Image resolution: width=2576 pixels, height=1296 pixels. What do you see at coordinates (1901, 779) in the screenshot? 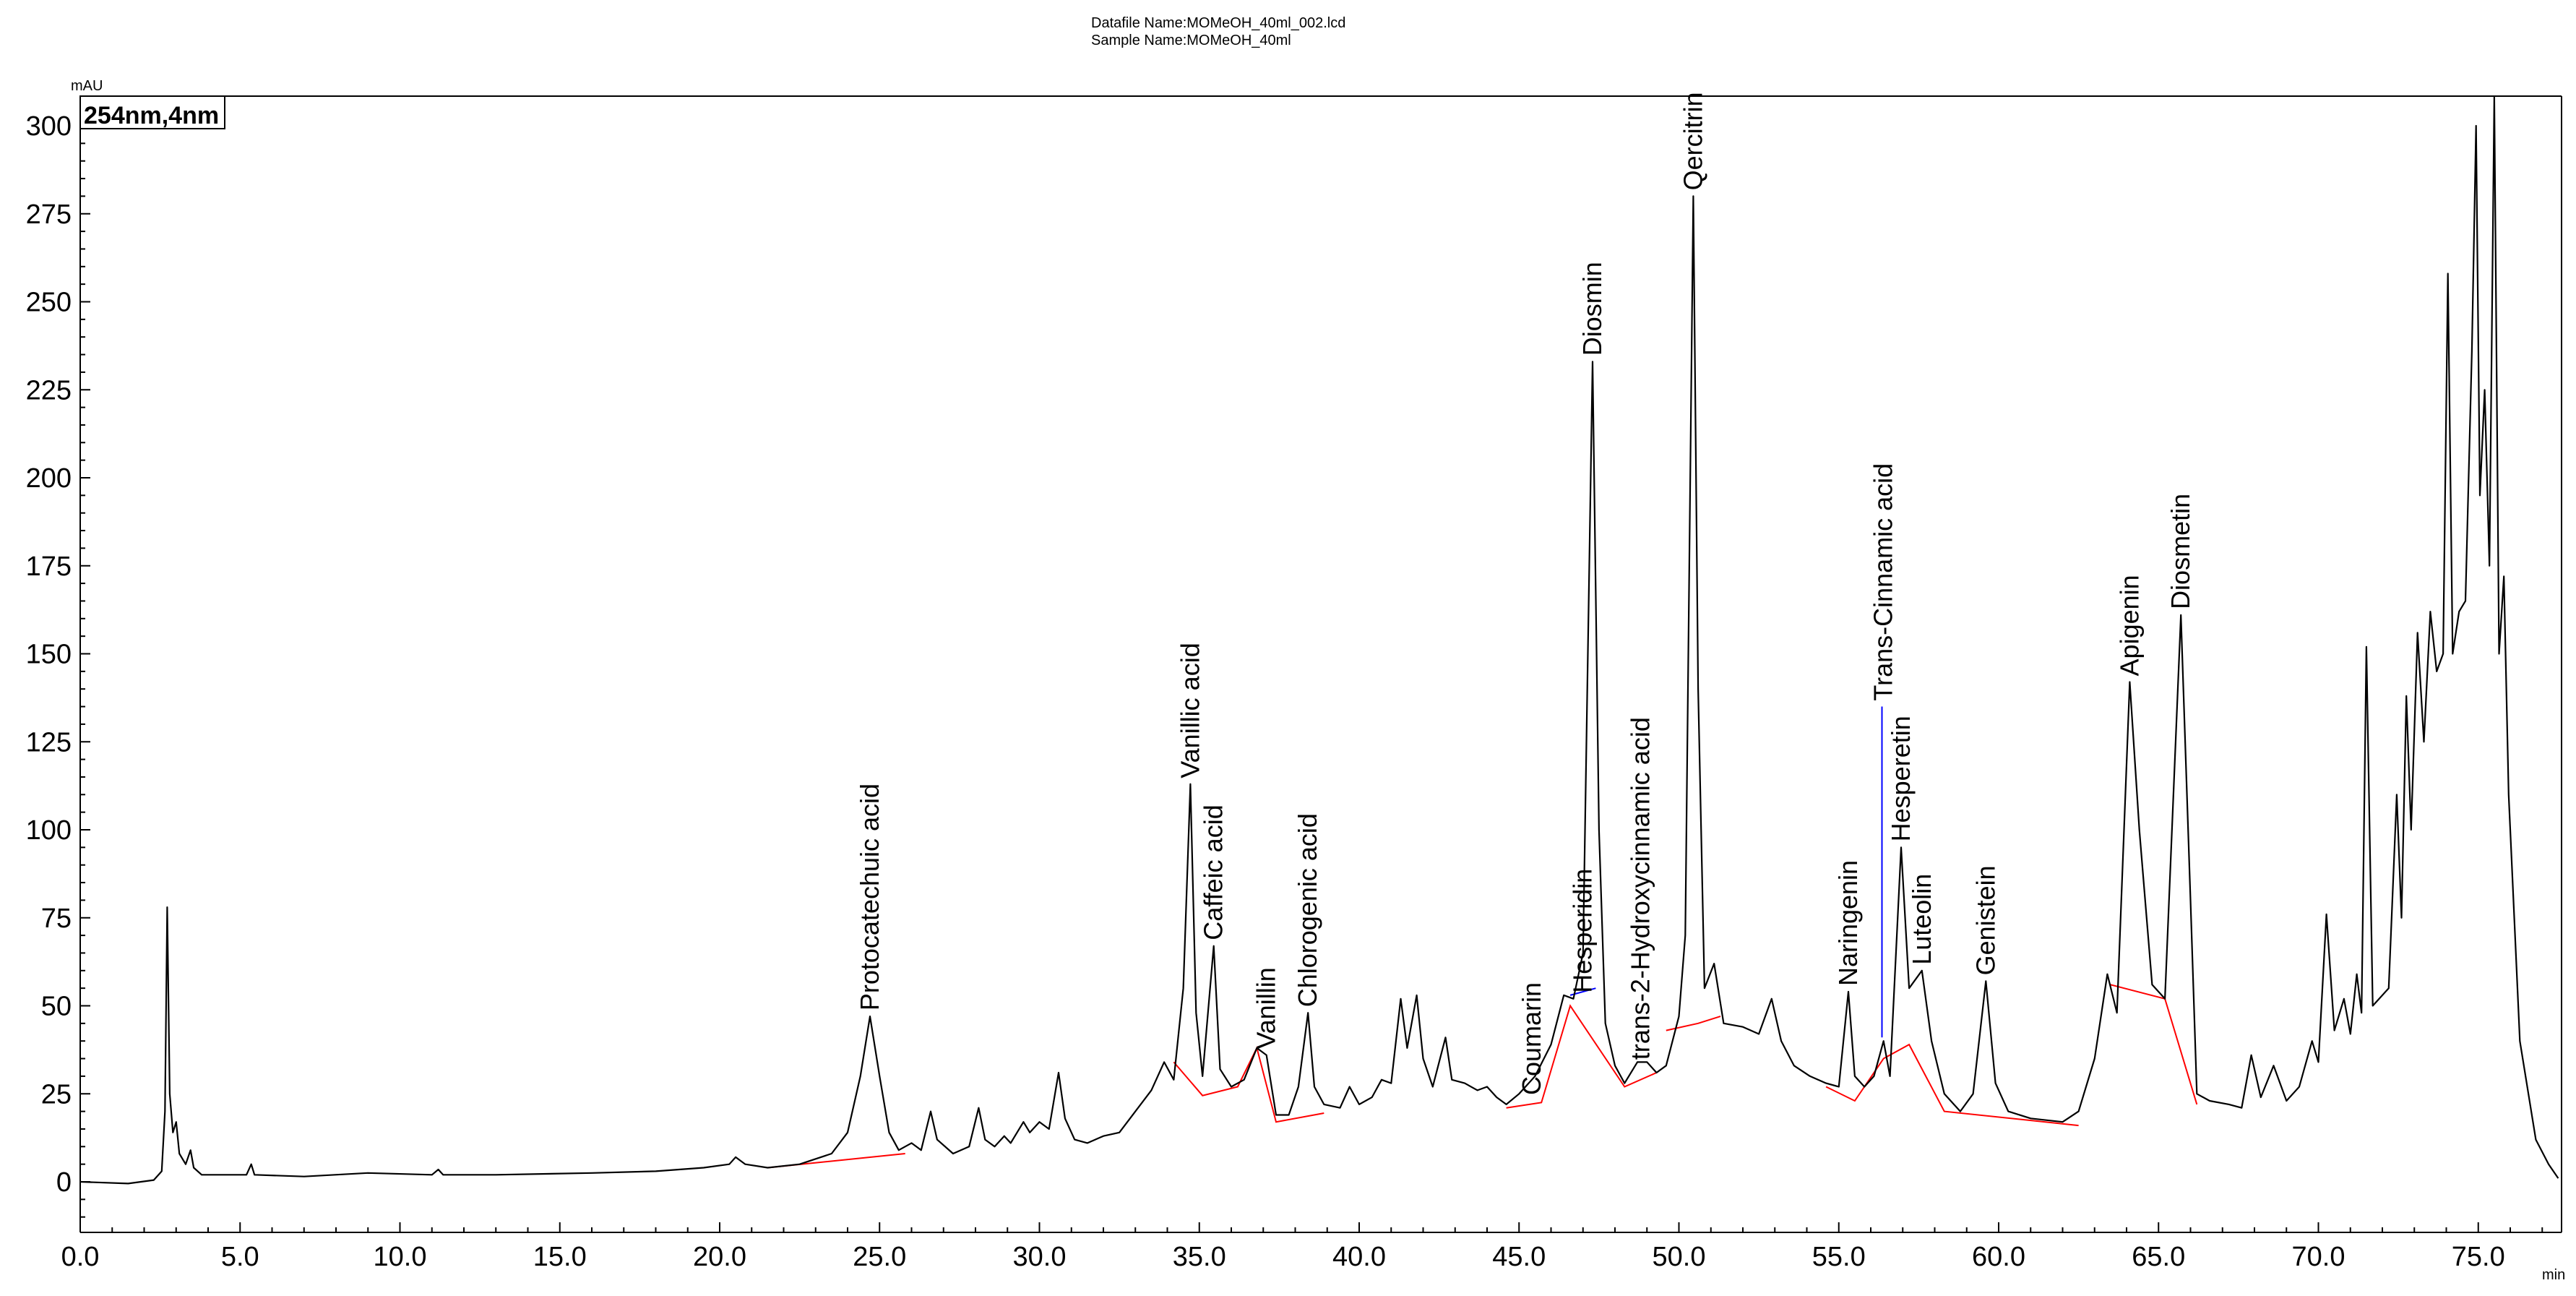
I see `peak-label: Hesperetin` at bounding box center [1901, 779].